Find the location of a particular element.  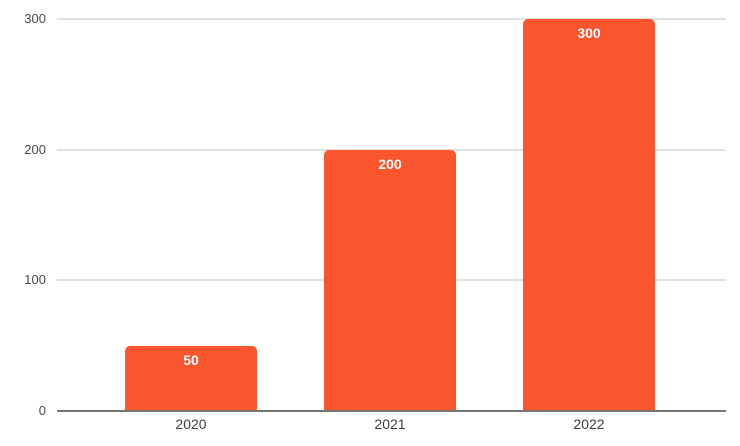

bar-value-label: 200 is located at coordinates (390, 163).